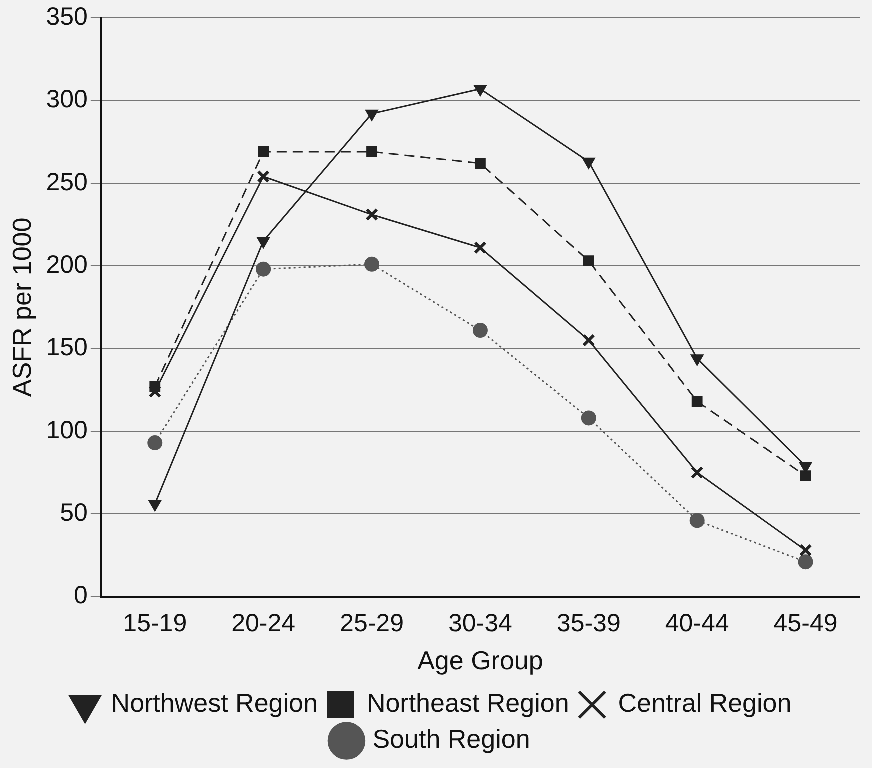 This screenshot has width=872, height=768. Describe the element at coordinates (372, 624) in the screenshot. I see `x-tick-label: 25-29` at that location.